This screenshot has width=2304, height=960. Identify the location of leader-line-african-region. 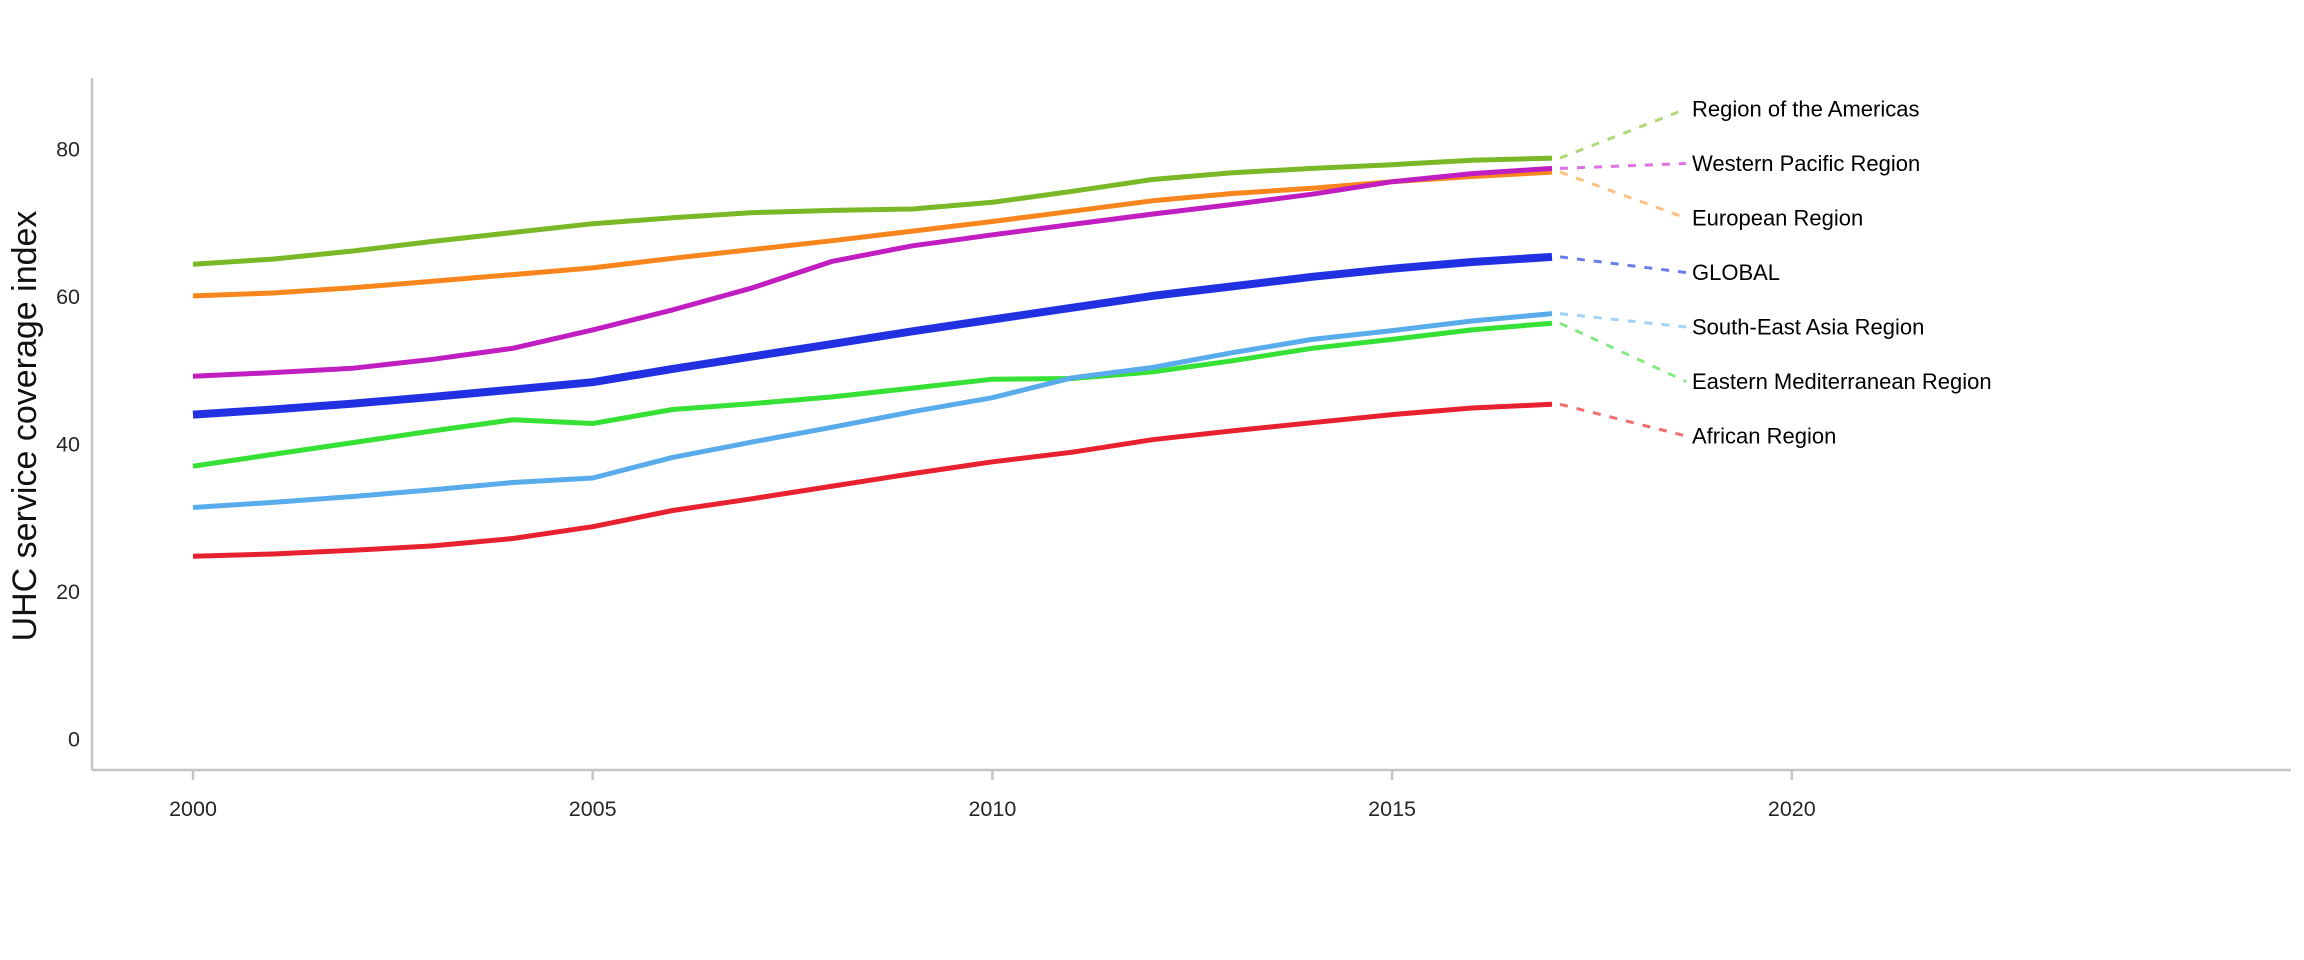
(1623, 420).